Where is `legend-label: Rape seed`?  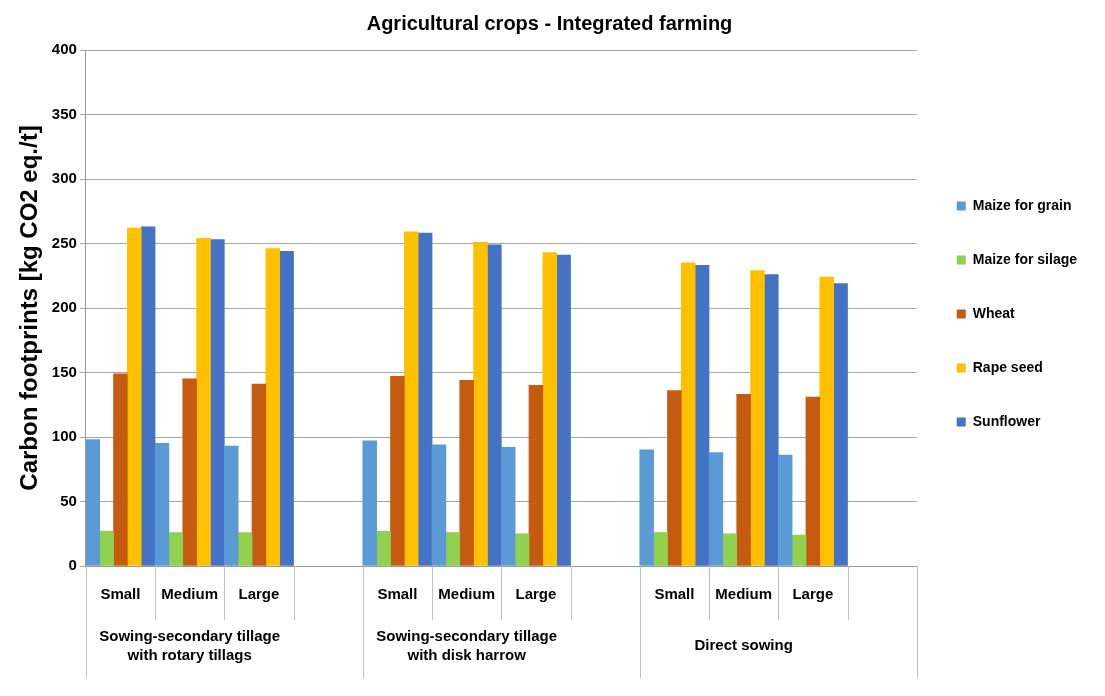
legend-label: Rape seed is located at coordinates (1007, 366).